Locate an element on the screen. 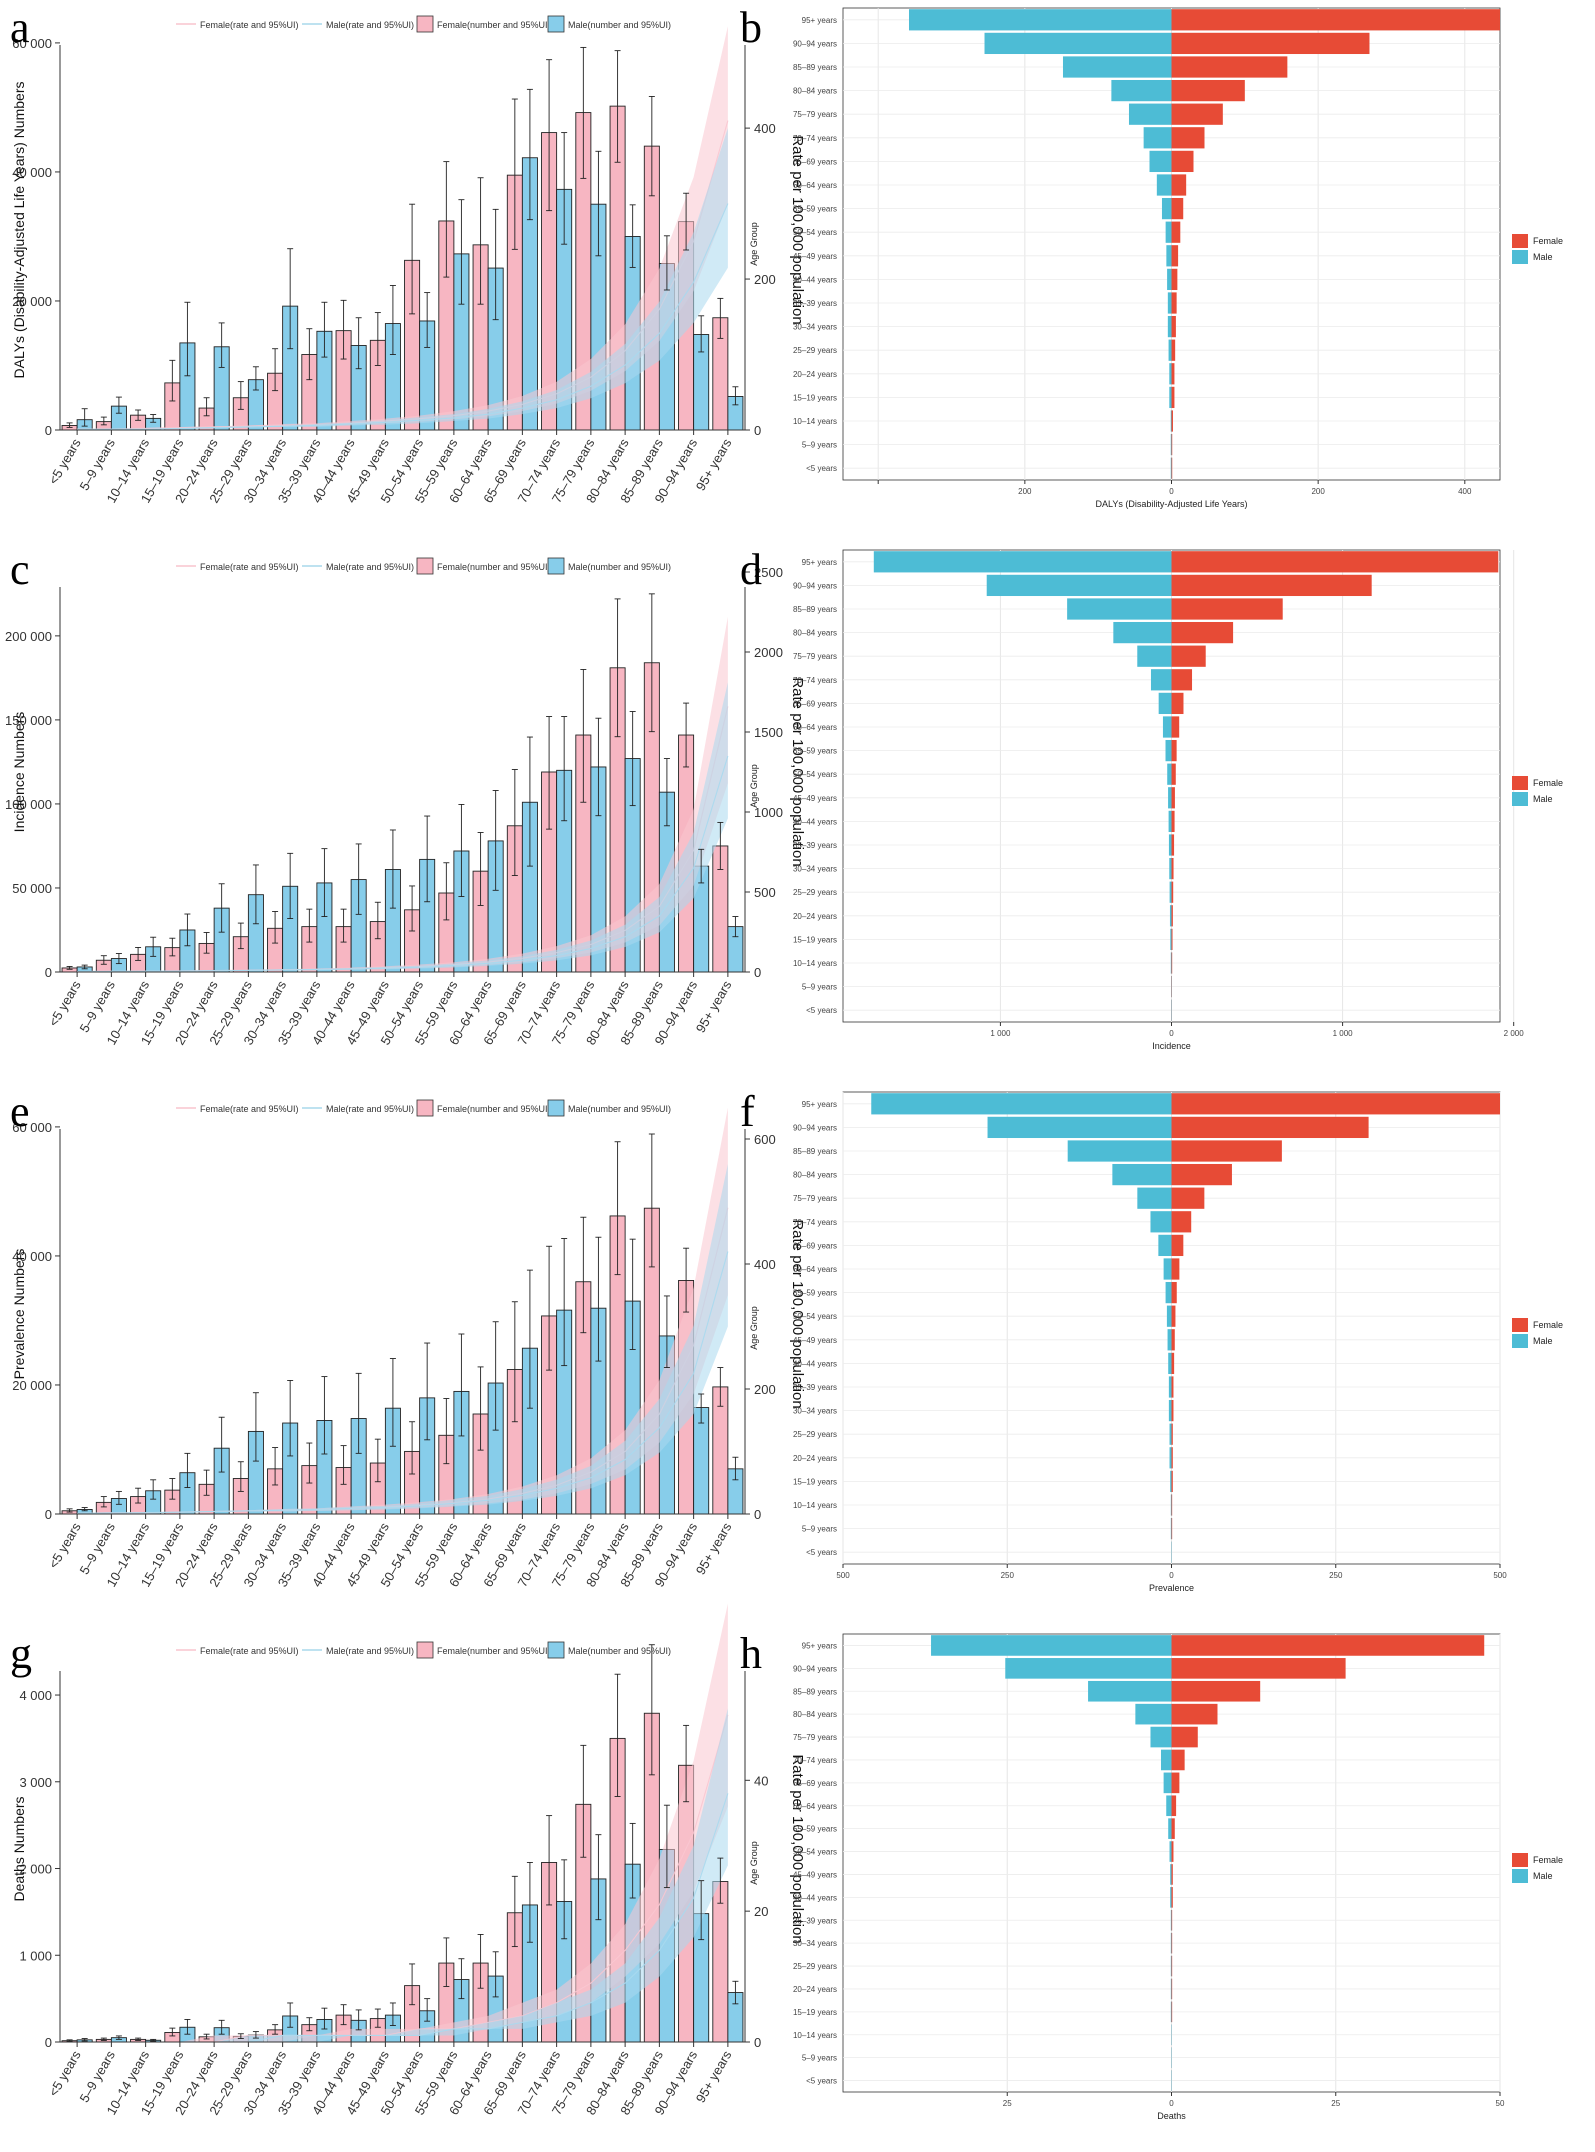  y-tick-label: 0 is located at coordinates (48, 430).